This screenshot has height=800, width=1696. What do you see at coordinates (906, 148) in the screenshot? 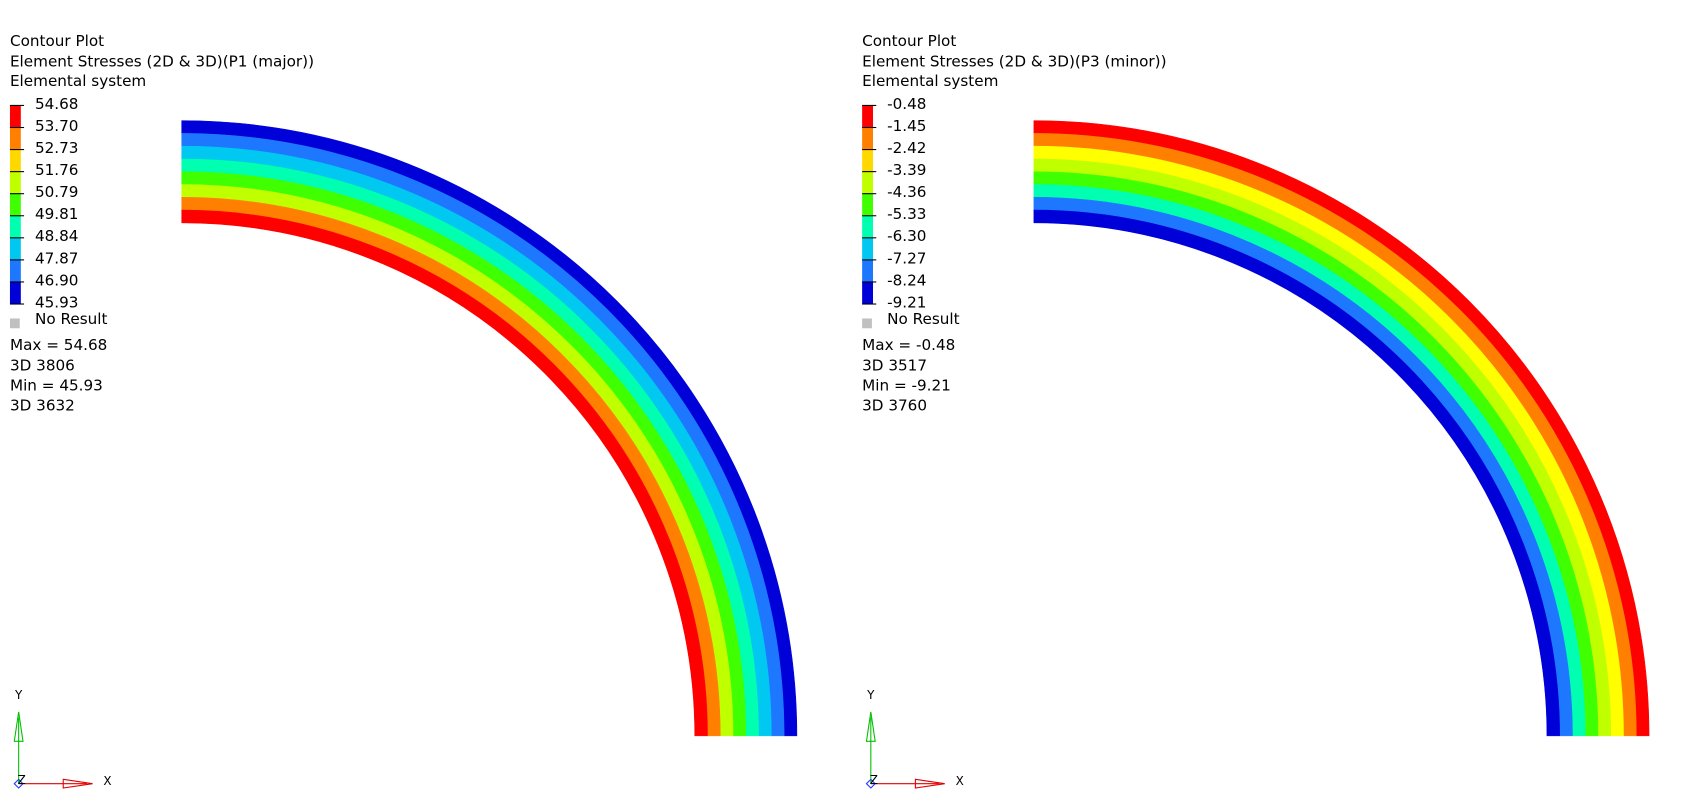
I see `legend-label: -2.42` at bounding box center [906, 148].